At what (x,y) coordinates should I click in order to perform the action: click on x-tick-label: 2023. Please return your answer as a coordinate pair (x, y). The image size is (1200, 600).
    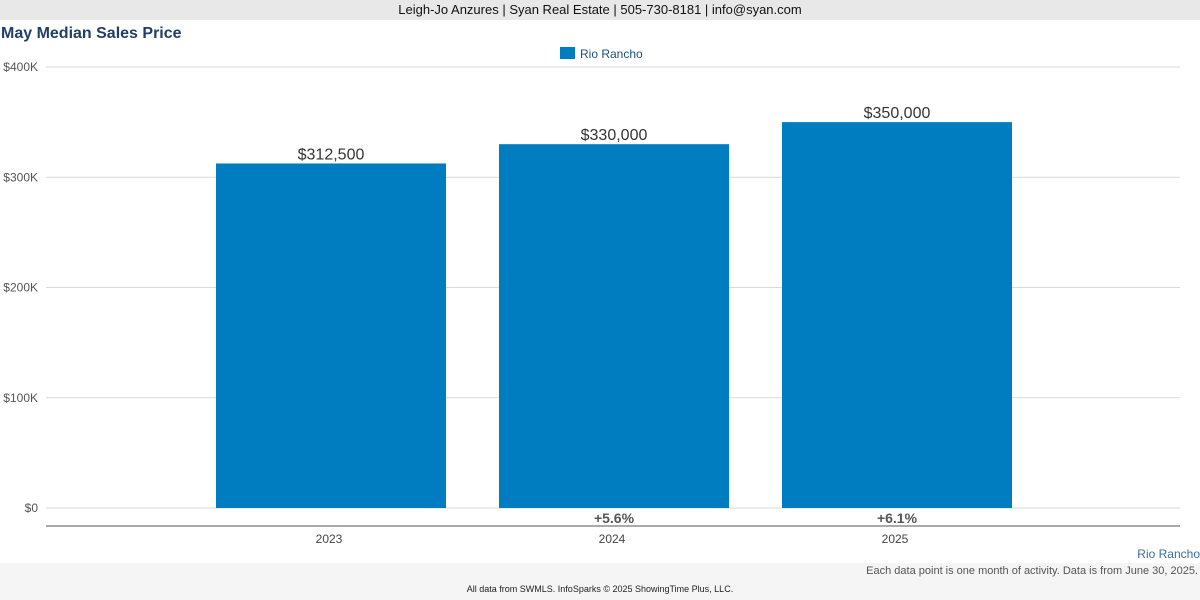
    Looking at the image, I should click on (329, 539).